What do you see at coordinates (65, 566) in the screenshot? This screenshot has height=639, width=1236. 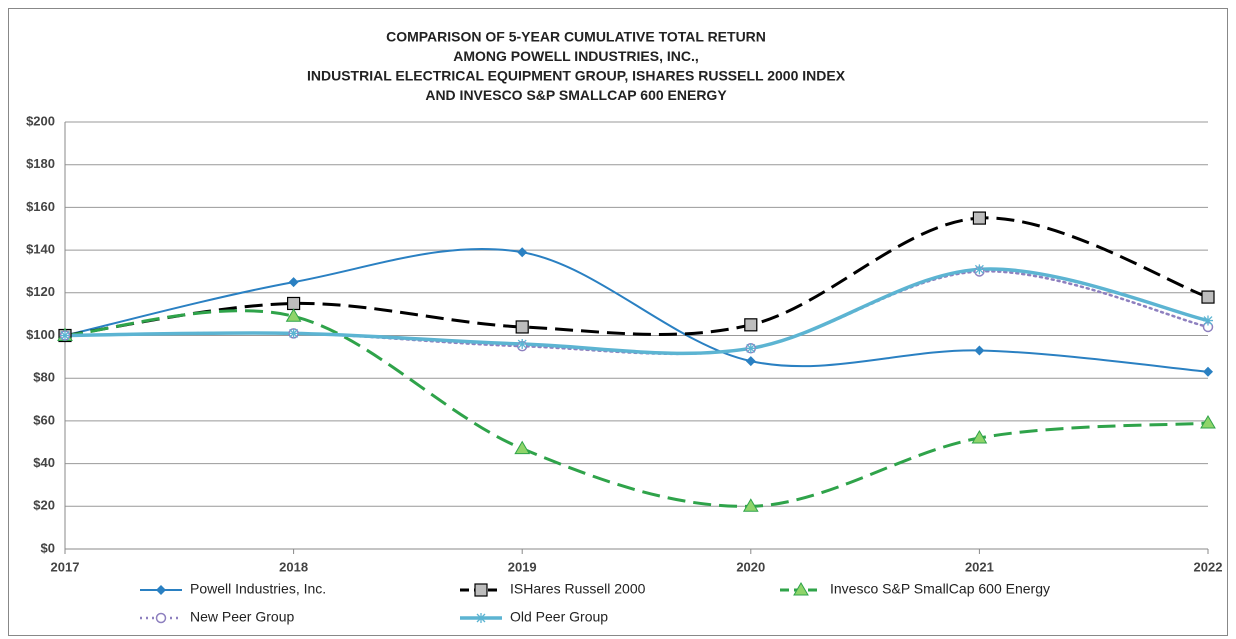 I see `x-tick-label: 2017` at bounding box center [65, 566].